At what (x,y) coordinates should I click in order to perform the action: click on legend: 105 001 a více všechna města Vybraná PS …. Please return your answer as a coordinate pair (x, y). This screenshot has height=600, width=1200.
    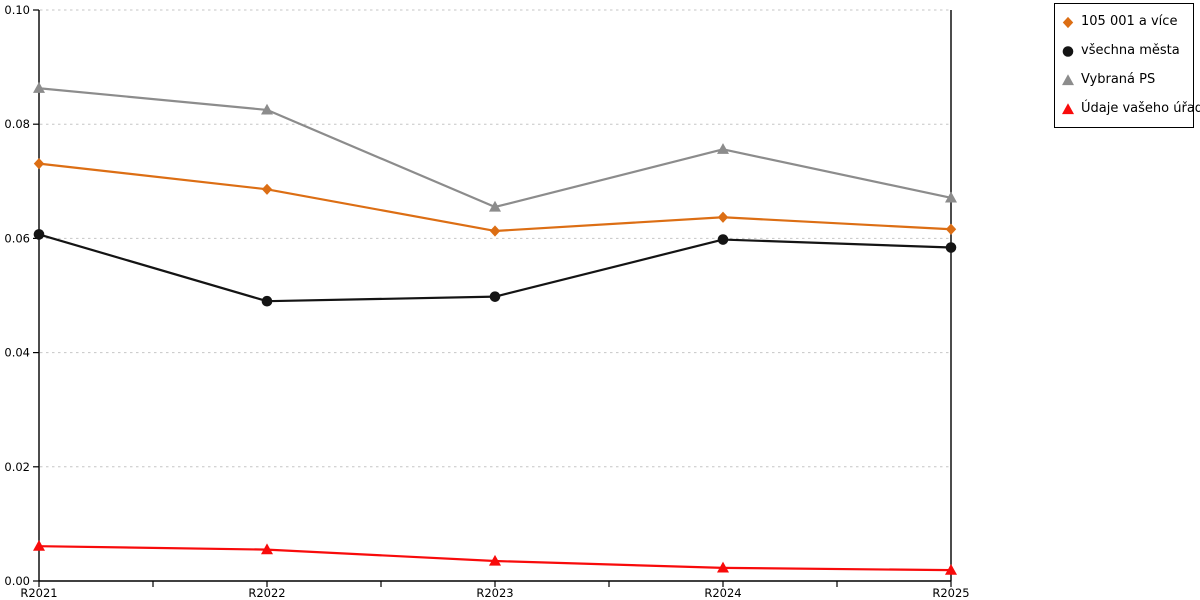
    Looking at the image, I should click on (1127, 65).